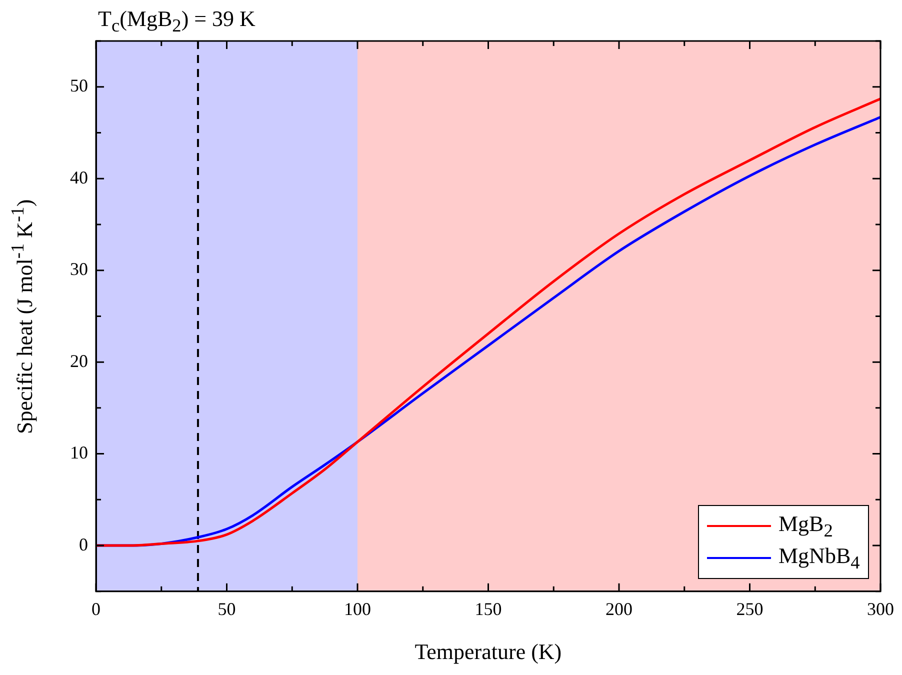 The image size is (902, 675). What do you see at coordinates (79, 177) in the screenshot?
I see `y-tick-label: 40` at bounding box center [79, 177].